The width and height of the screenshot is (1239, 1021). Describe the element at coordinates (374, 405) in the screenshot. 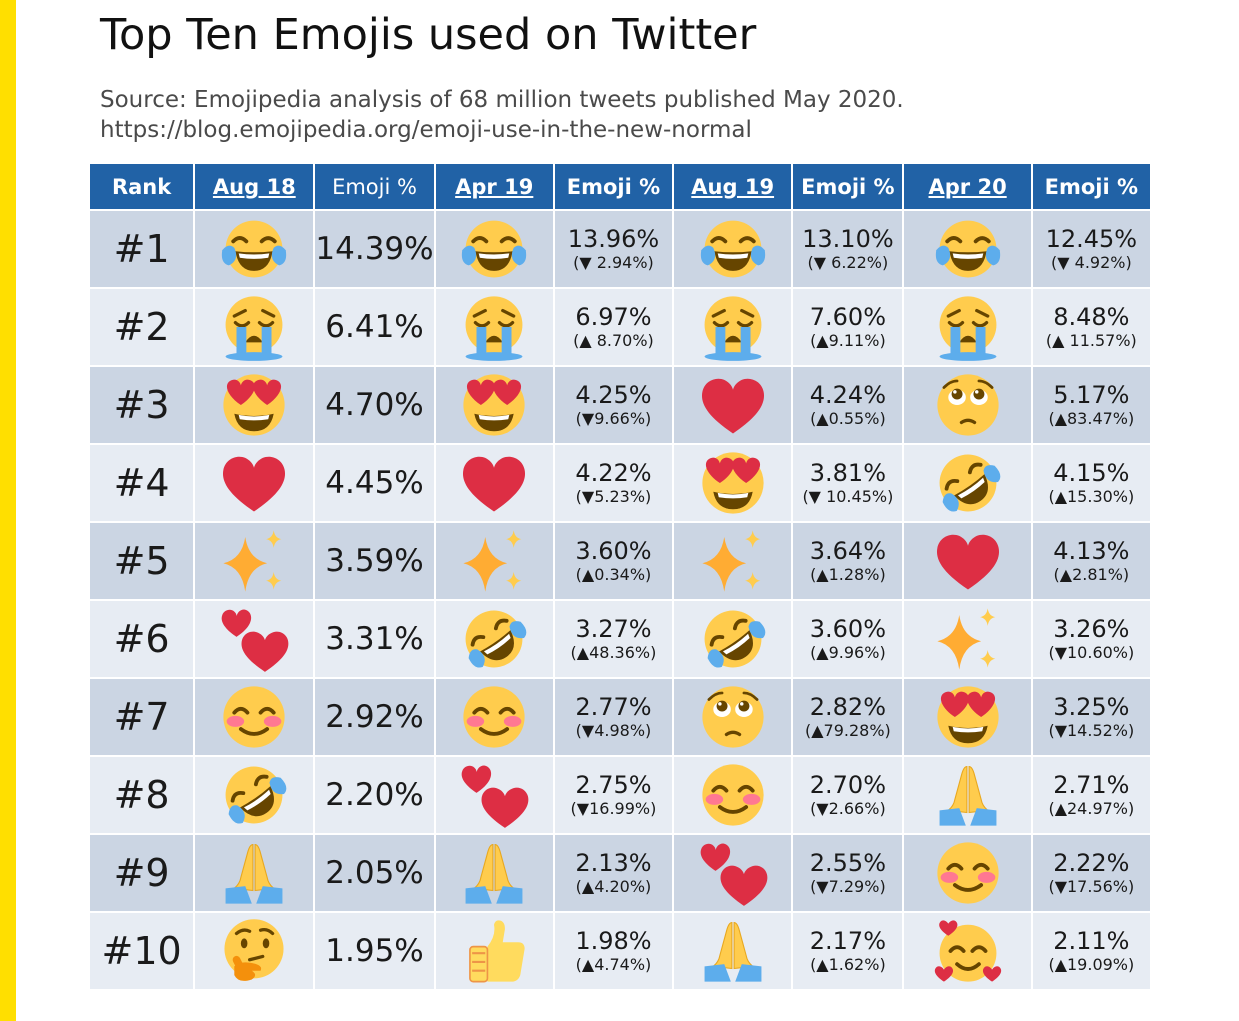

I see `aug18-pct-cell: 4.70%` at that location.